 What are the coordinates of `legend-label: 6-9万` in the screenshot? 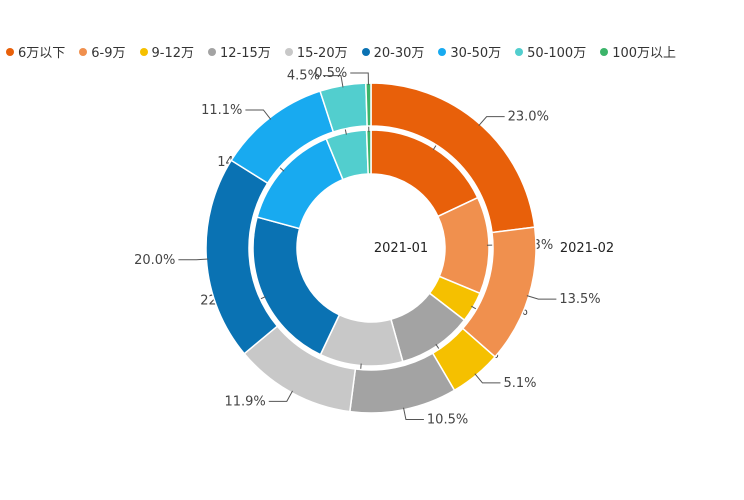 It's located at (108, 51).